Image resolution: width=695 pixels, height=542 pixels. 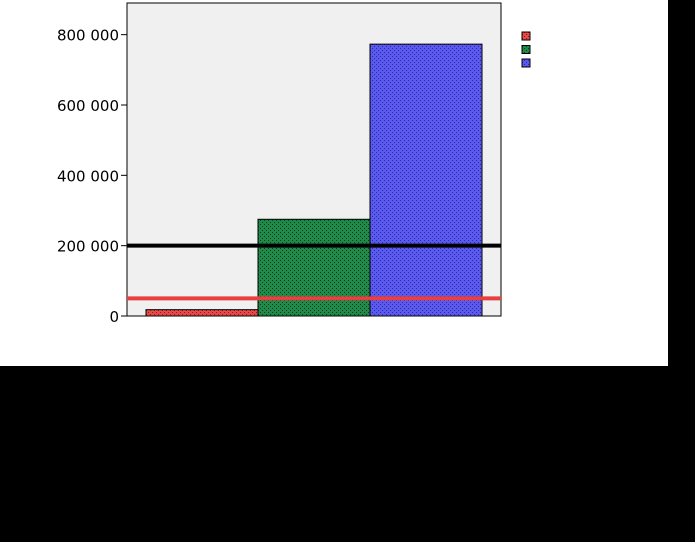 I want to click on reference-lines-group, so click(x=314, y=272).